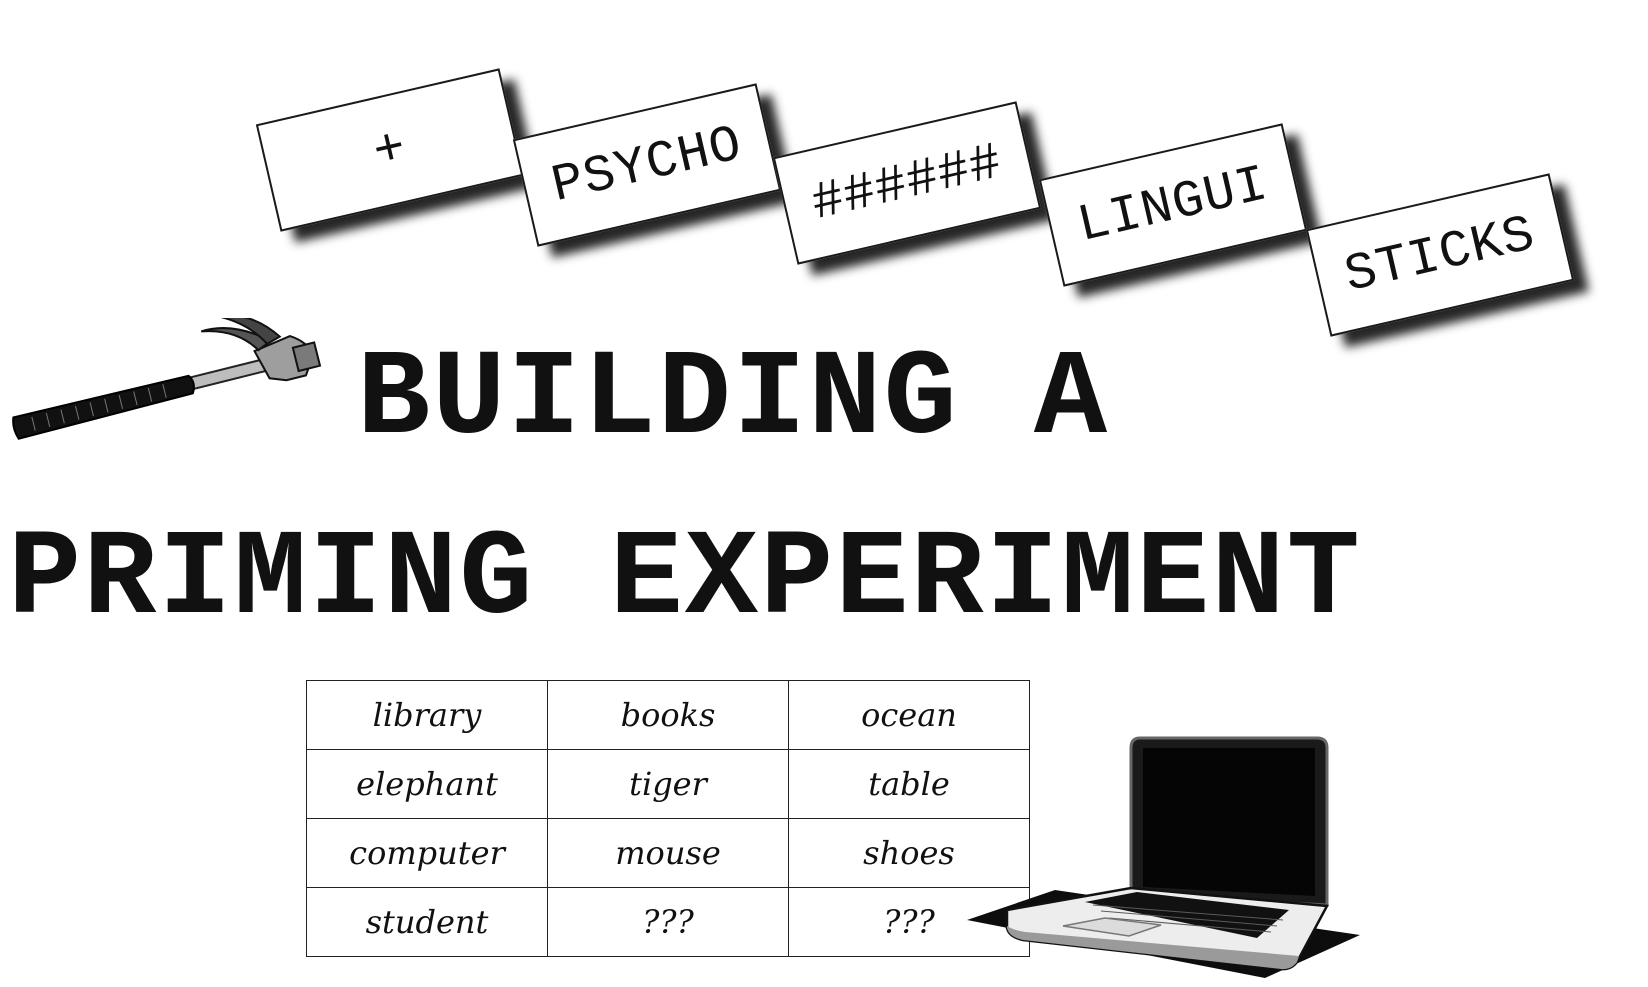 Image resolution: width=1648 pixels, height=987 pixels. Describe the element at coordinates (733, 399) in the screenshot. I see `headline-line-1: BUILDING A` at that location.